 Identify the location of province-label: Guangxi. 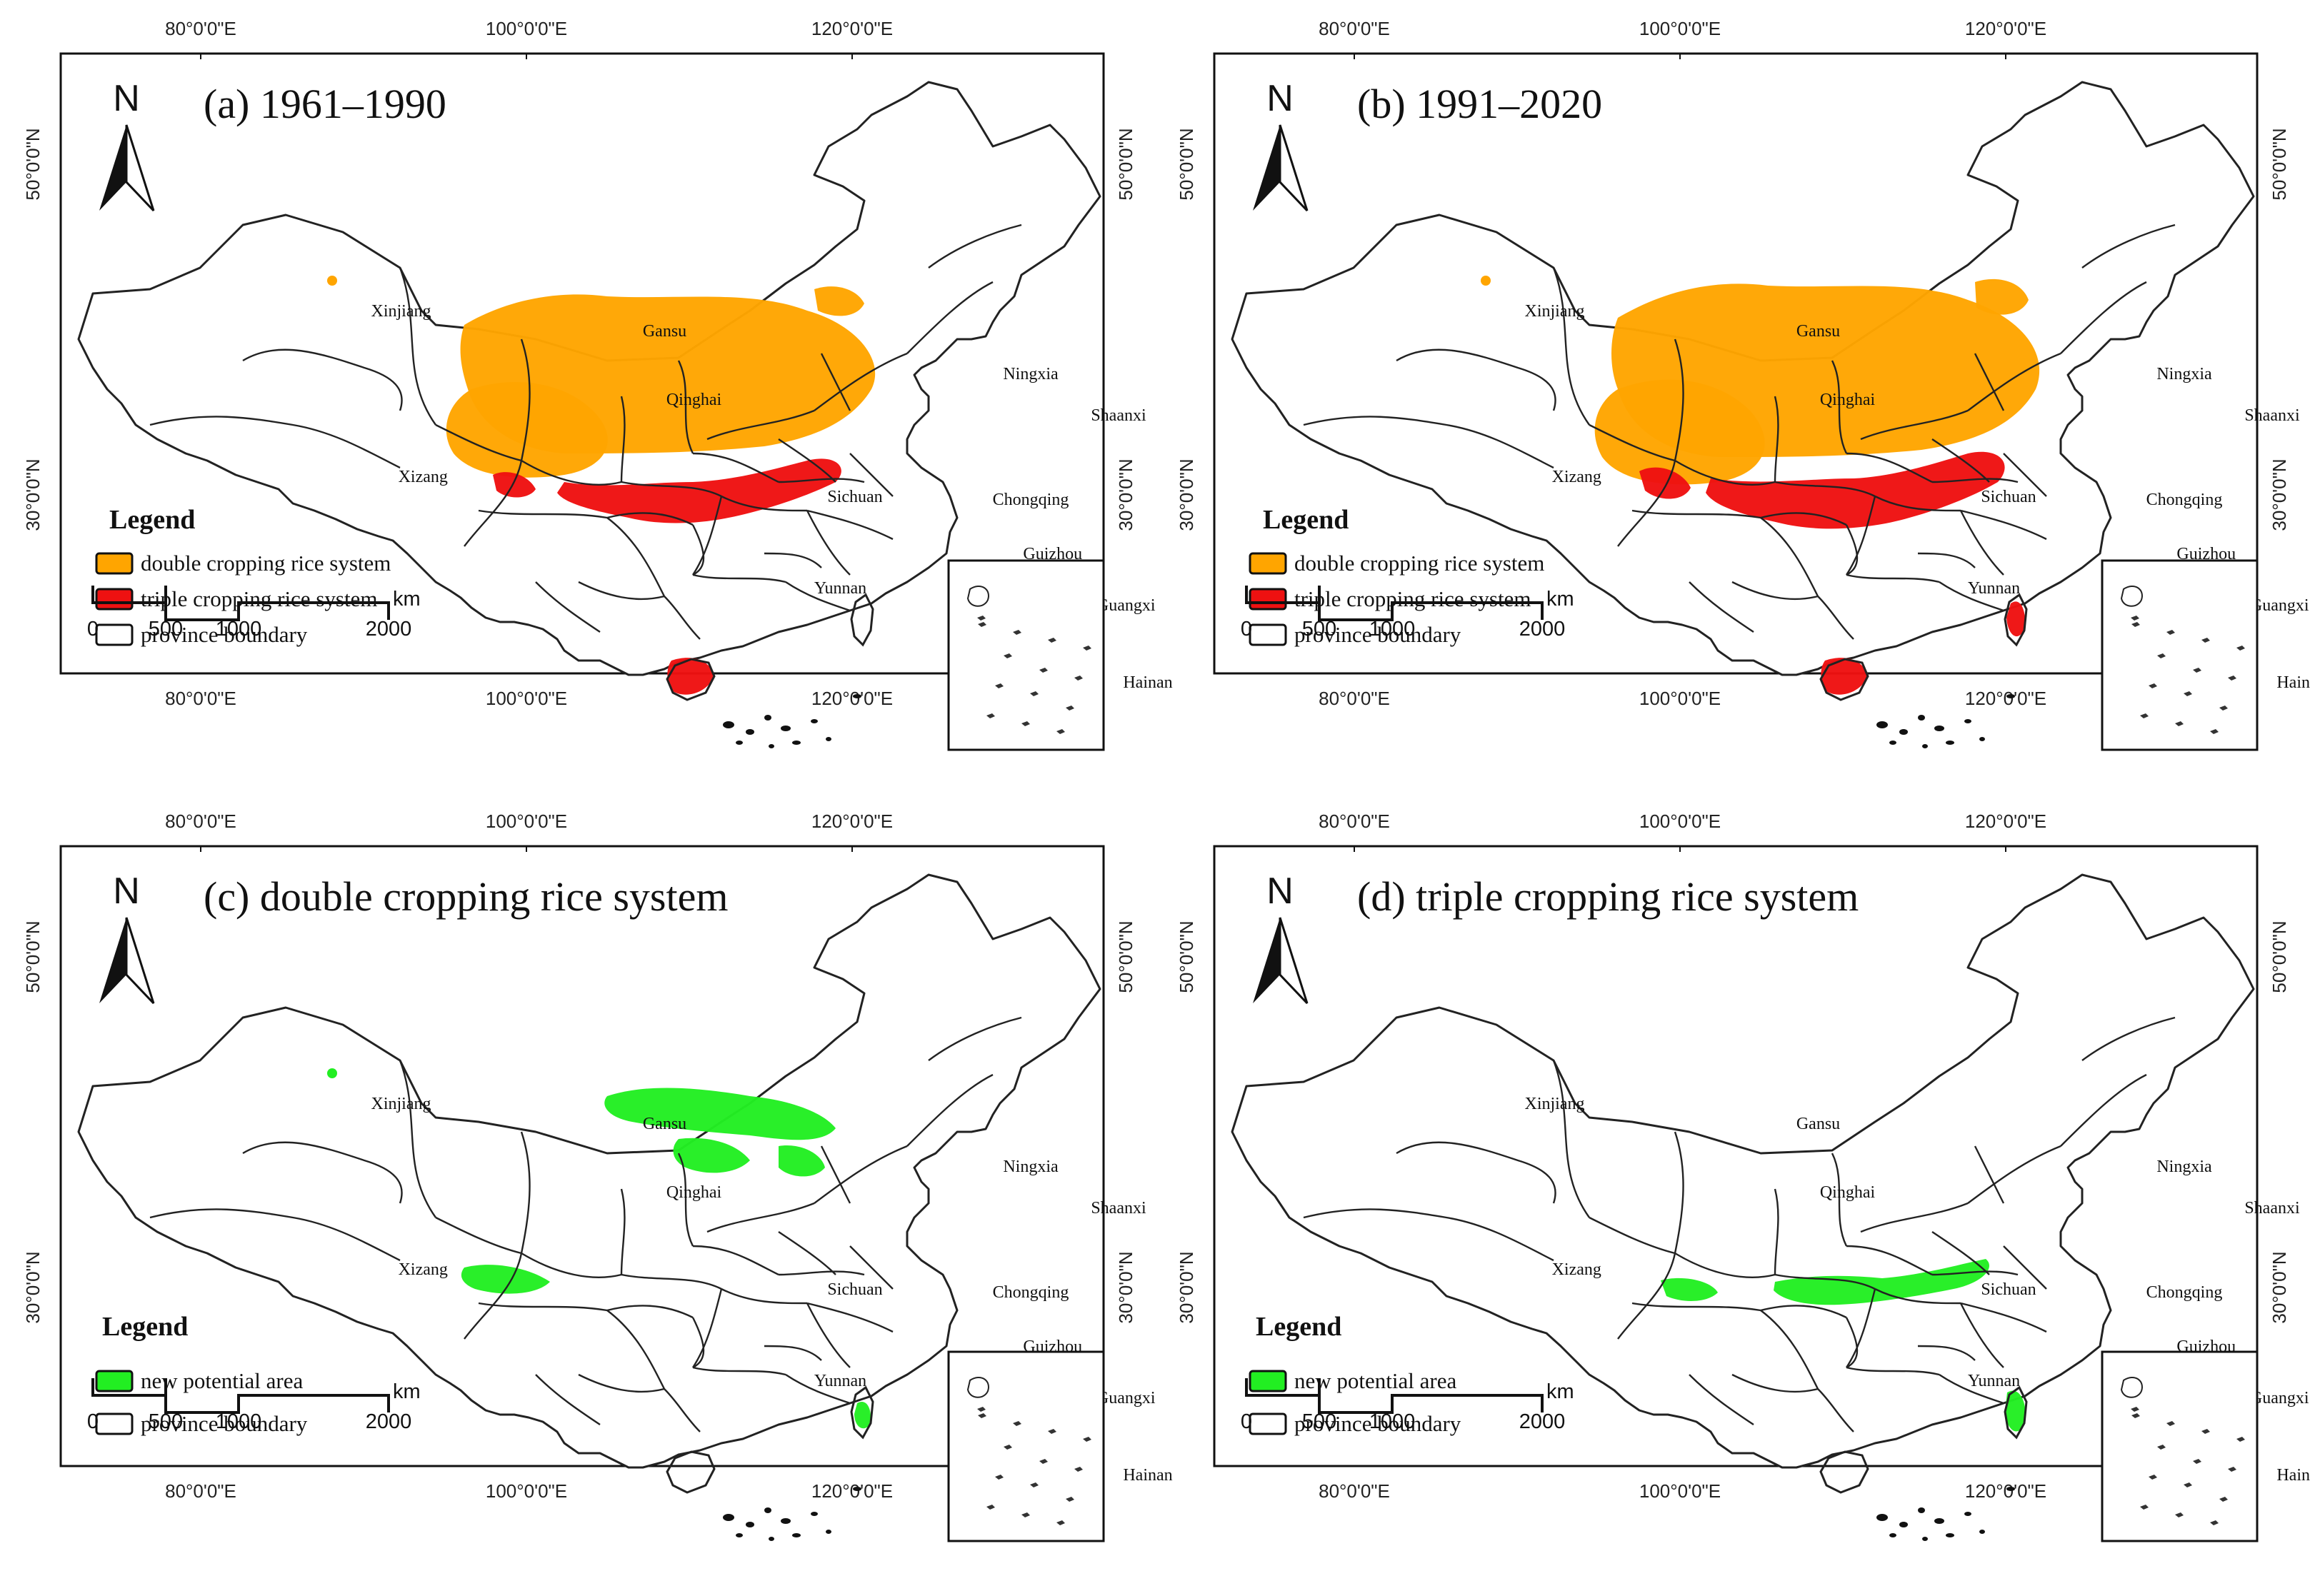
(1126, 1398).